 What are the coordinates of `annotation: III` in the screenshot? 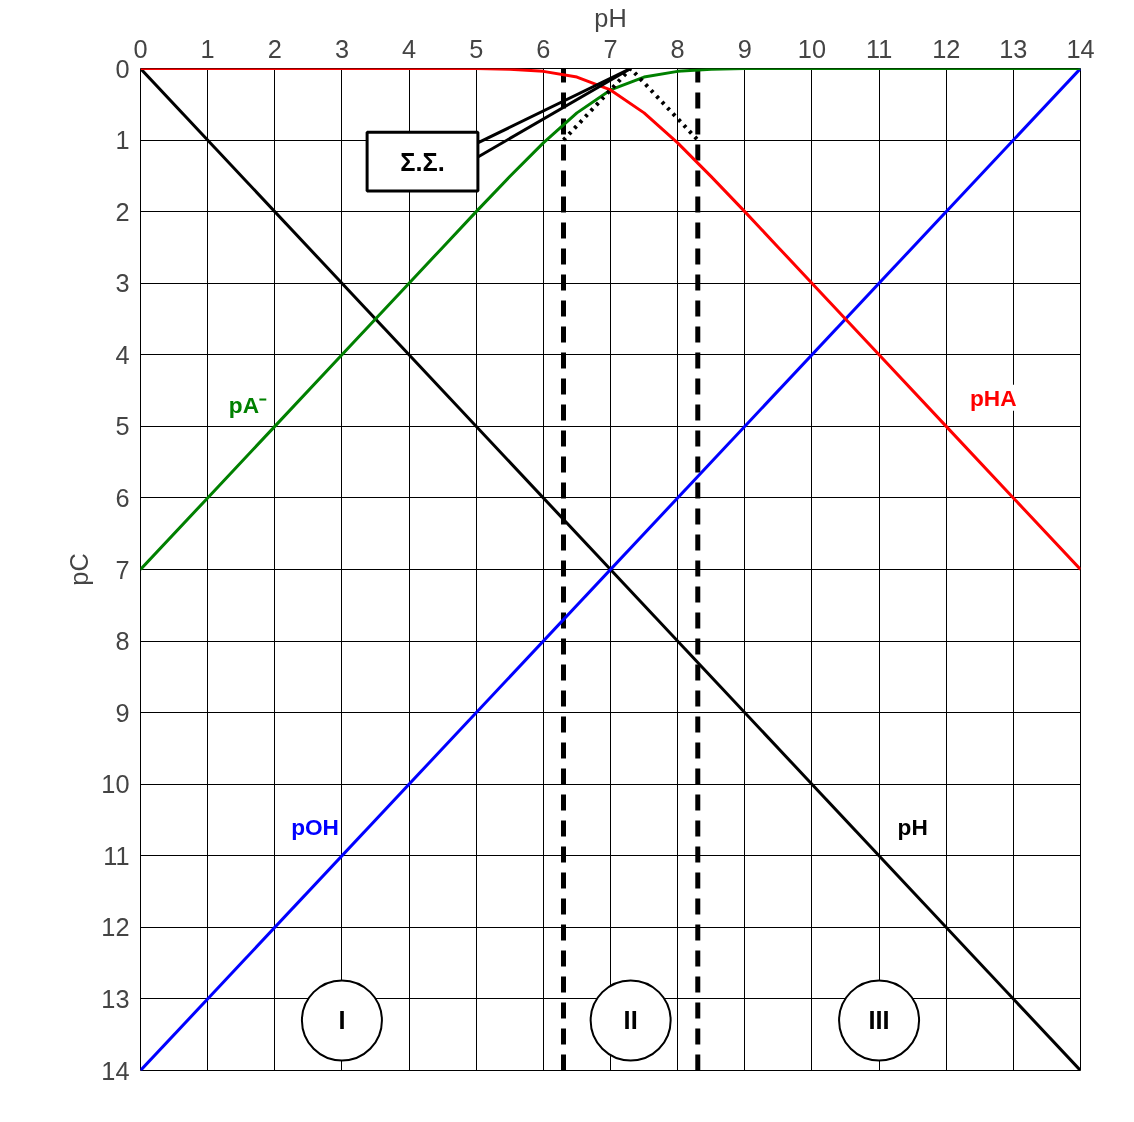 It's located at (879, 1020).